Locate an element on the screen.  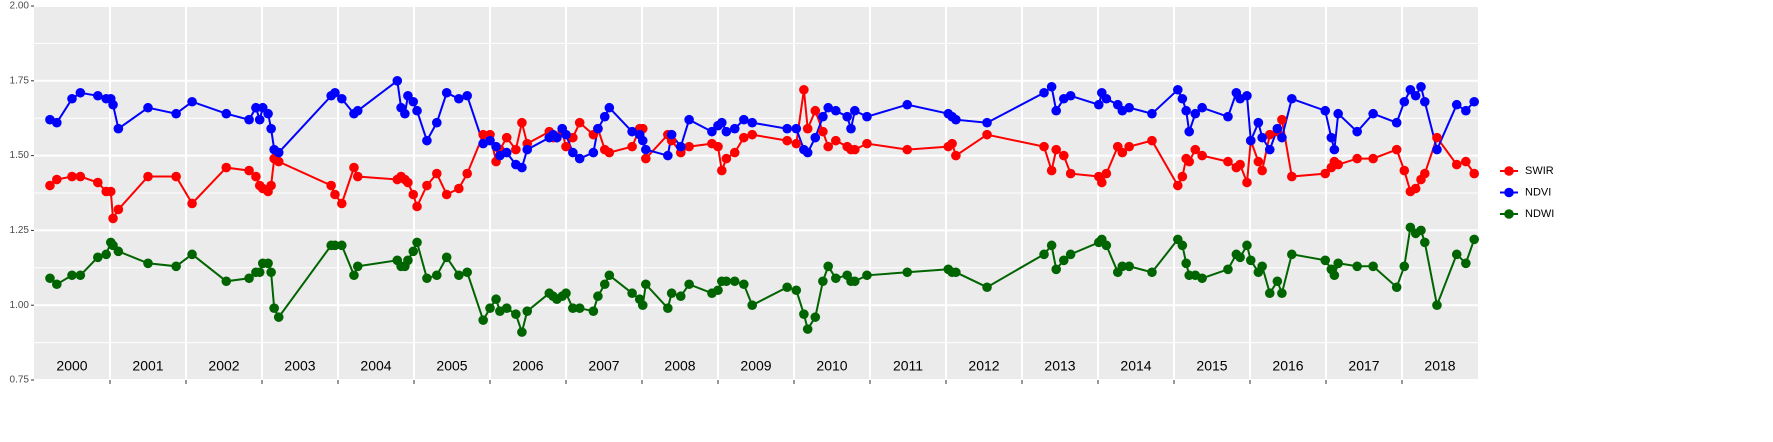
x-tick-label: 2009 is located at coordinates (755, 366).